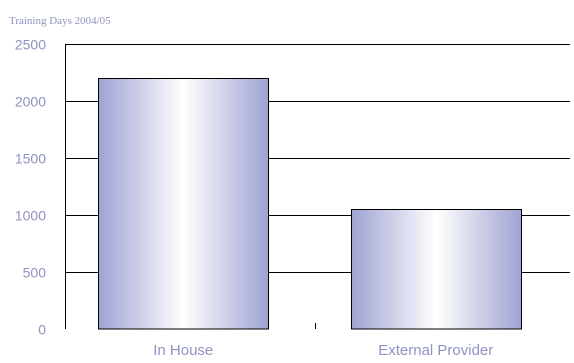 The image size is (574, 363). What do you see at coordinates (30, 187) in the screenshot?
I see `y-tick-labels: 0 500 1000 1500 2000 2500` at bounding box center [30, 187].